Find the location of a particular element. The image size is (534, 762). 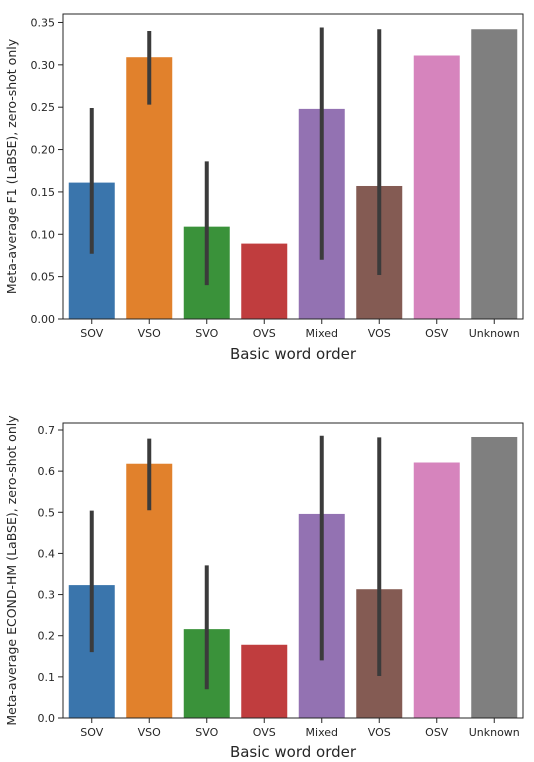

y-tick-label: 0.10 is located at coordinates (43, 234).